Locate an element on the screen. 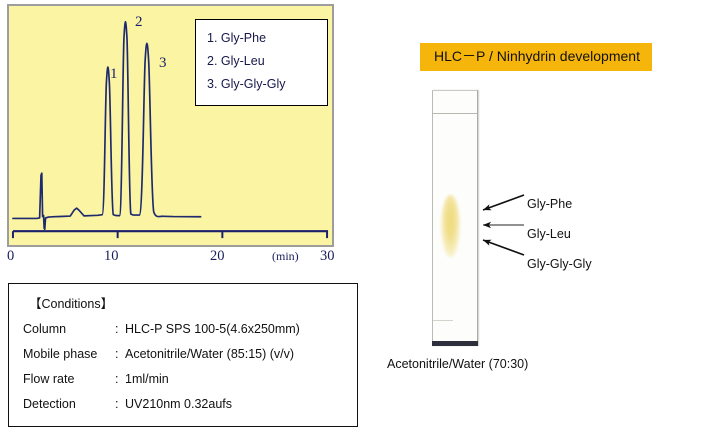  tlc-caption: Acetonitrile/Water (70:30) is located at coordinates (458, 364).